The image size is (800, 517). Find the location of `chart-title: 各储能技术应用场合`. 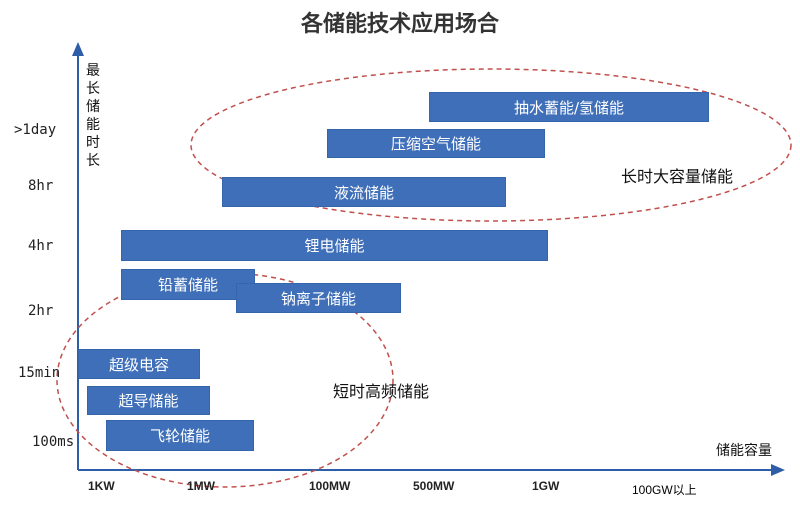

chart-title: 各储能技术应用场合 is located at coordinates (399, 24).